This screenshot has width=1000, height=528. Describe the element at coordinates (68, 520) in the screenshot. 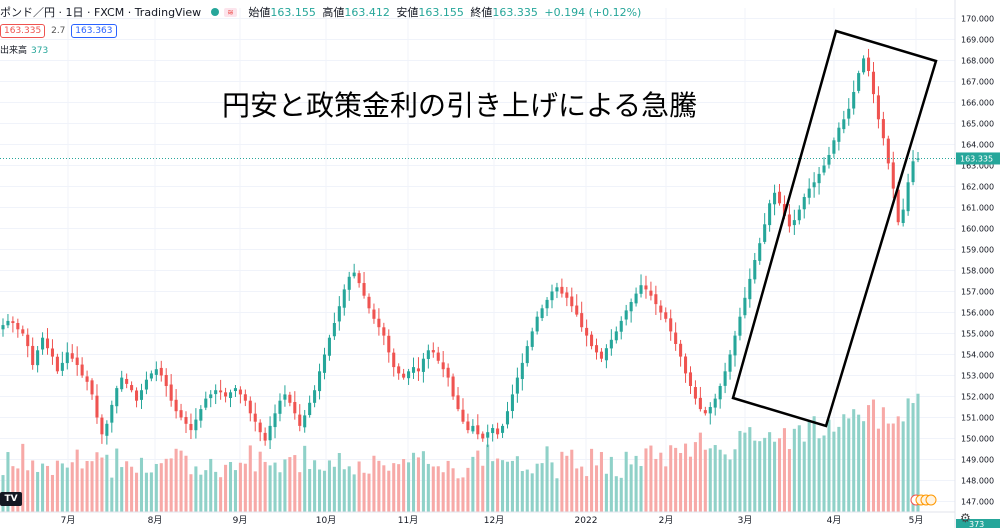

I see `x-tick-label: 7月` at that location.